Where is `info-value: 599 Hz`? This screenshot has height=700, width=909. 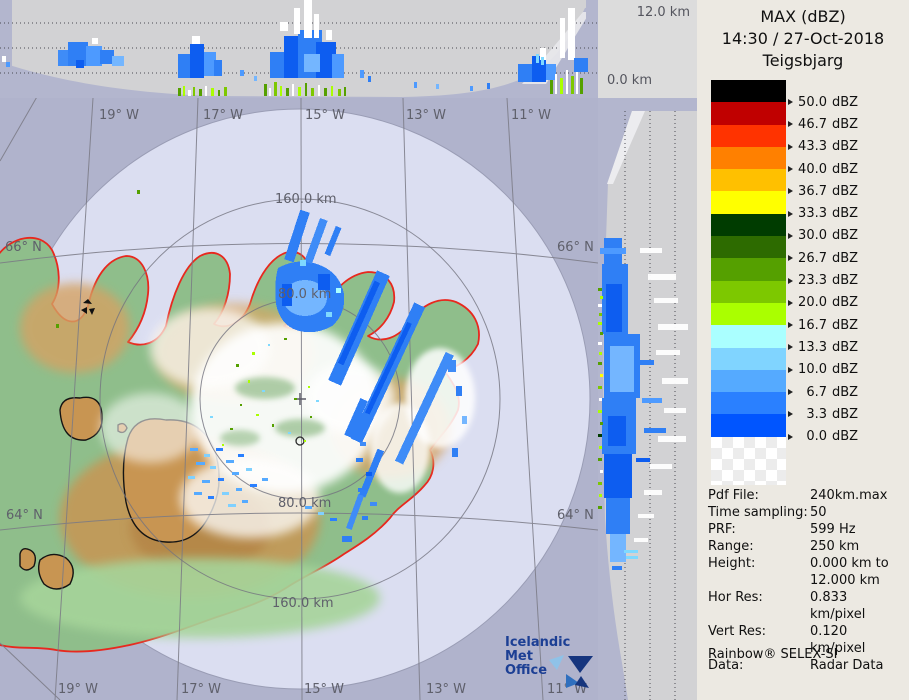 info-value: 599 Hz is located at coordinates (833, 529).